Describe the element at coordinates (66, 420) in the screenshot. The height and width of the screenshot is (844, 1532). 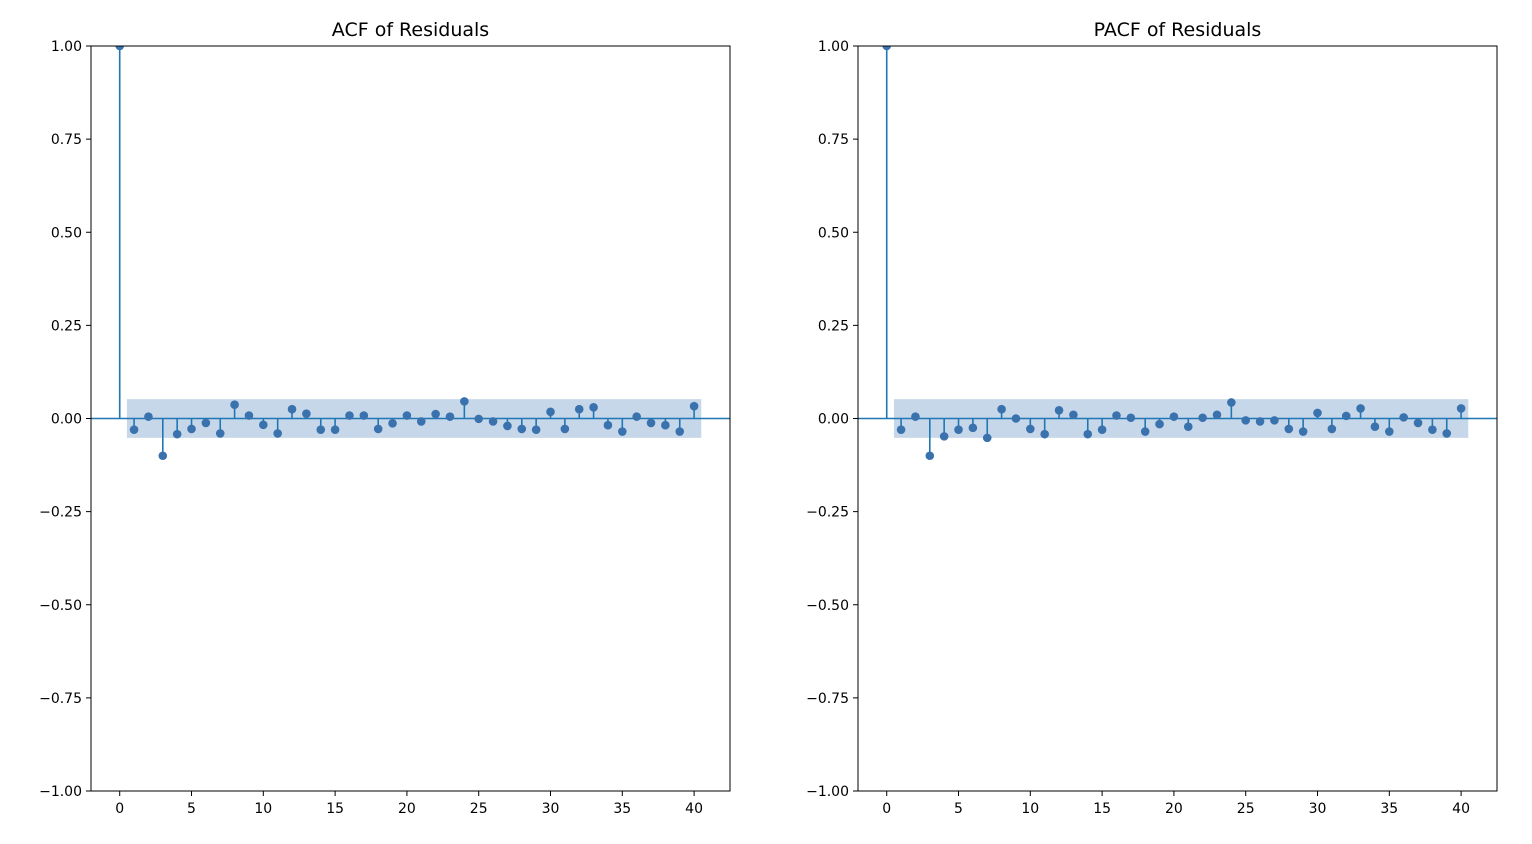
I see `acf-y-tick-label: 0.00` at that location.